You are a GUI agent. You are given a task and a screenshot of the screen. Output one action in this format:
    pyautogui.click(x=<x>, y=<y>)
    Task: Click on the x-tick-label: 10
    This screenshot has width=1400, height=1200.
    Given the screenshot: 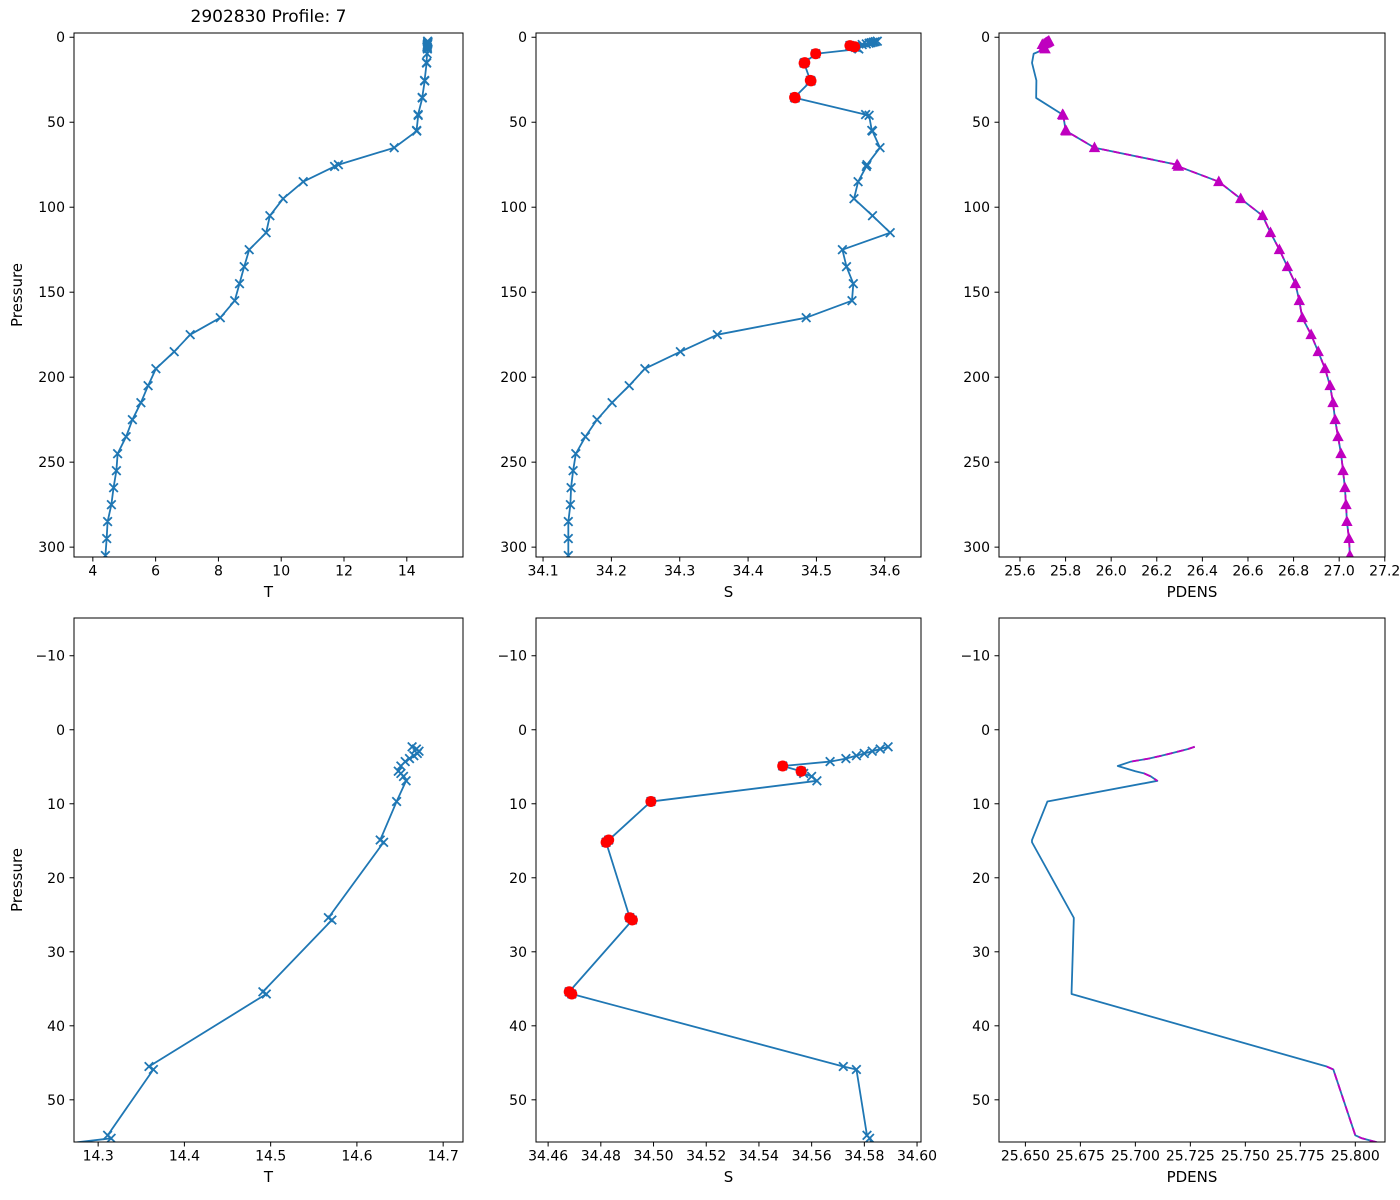 What is the action you would take?
    pyautogui.click(x=281, y=572)
    